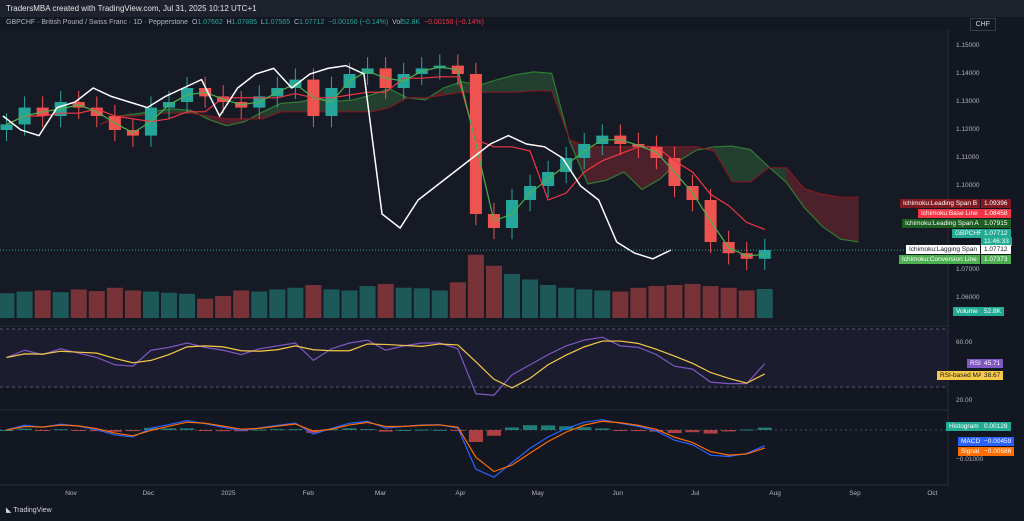  I want to click on time-axis-label: Jul, so click(695, 493).